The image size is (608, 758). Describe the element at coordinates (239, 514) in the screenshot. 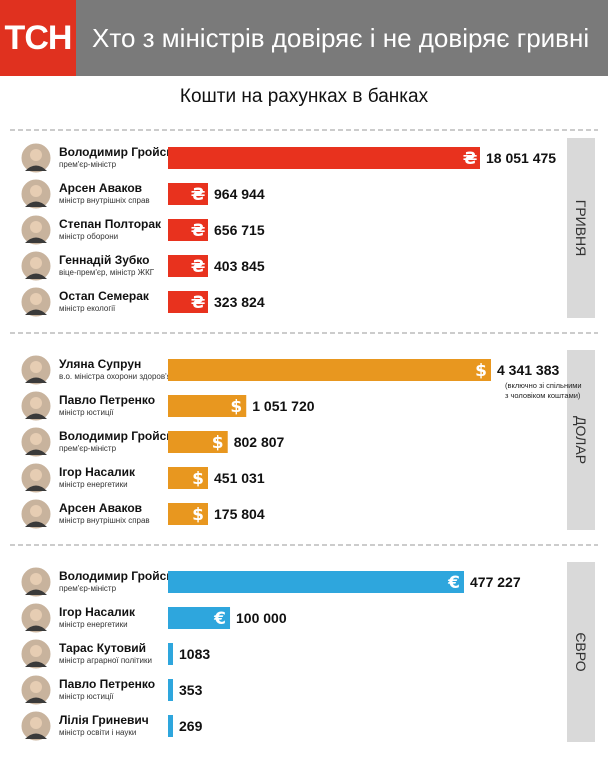

I see `data-label: 175 804` at that location.